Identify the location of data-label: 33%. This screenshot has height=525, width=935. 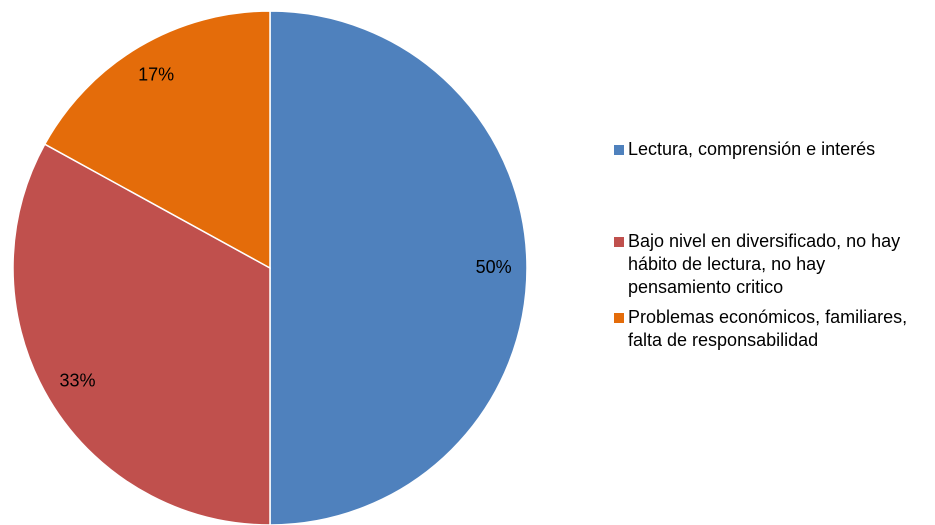
(78, 381).